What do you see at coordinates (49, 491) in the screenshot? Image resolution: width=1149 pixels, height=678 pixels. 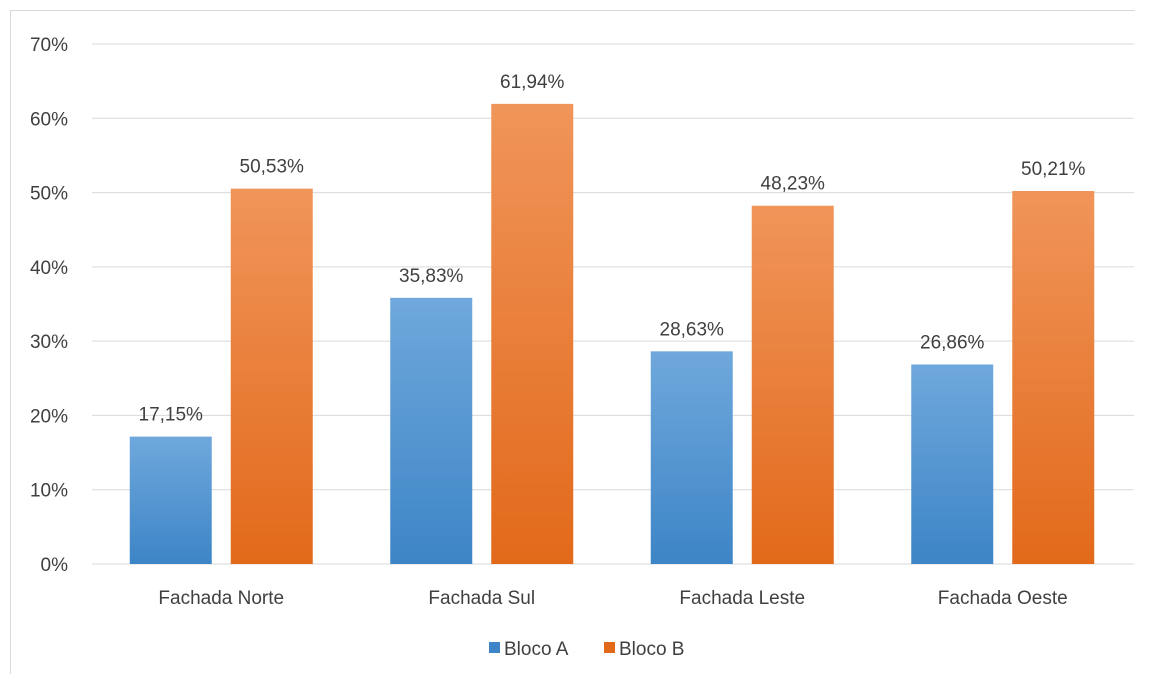 I see `y-tick-label: 10%` at bounding box center [49, 491].